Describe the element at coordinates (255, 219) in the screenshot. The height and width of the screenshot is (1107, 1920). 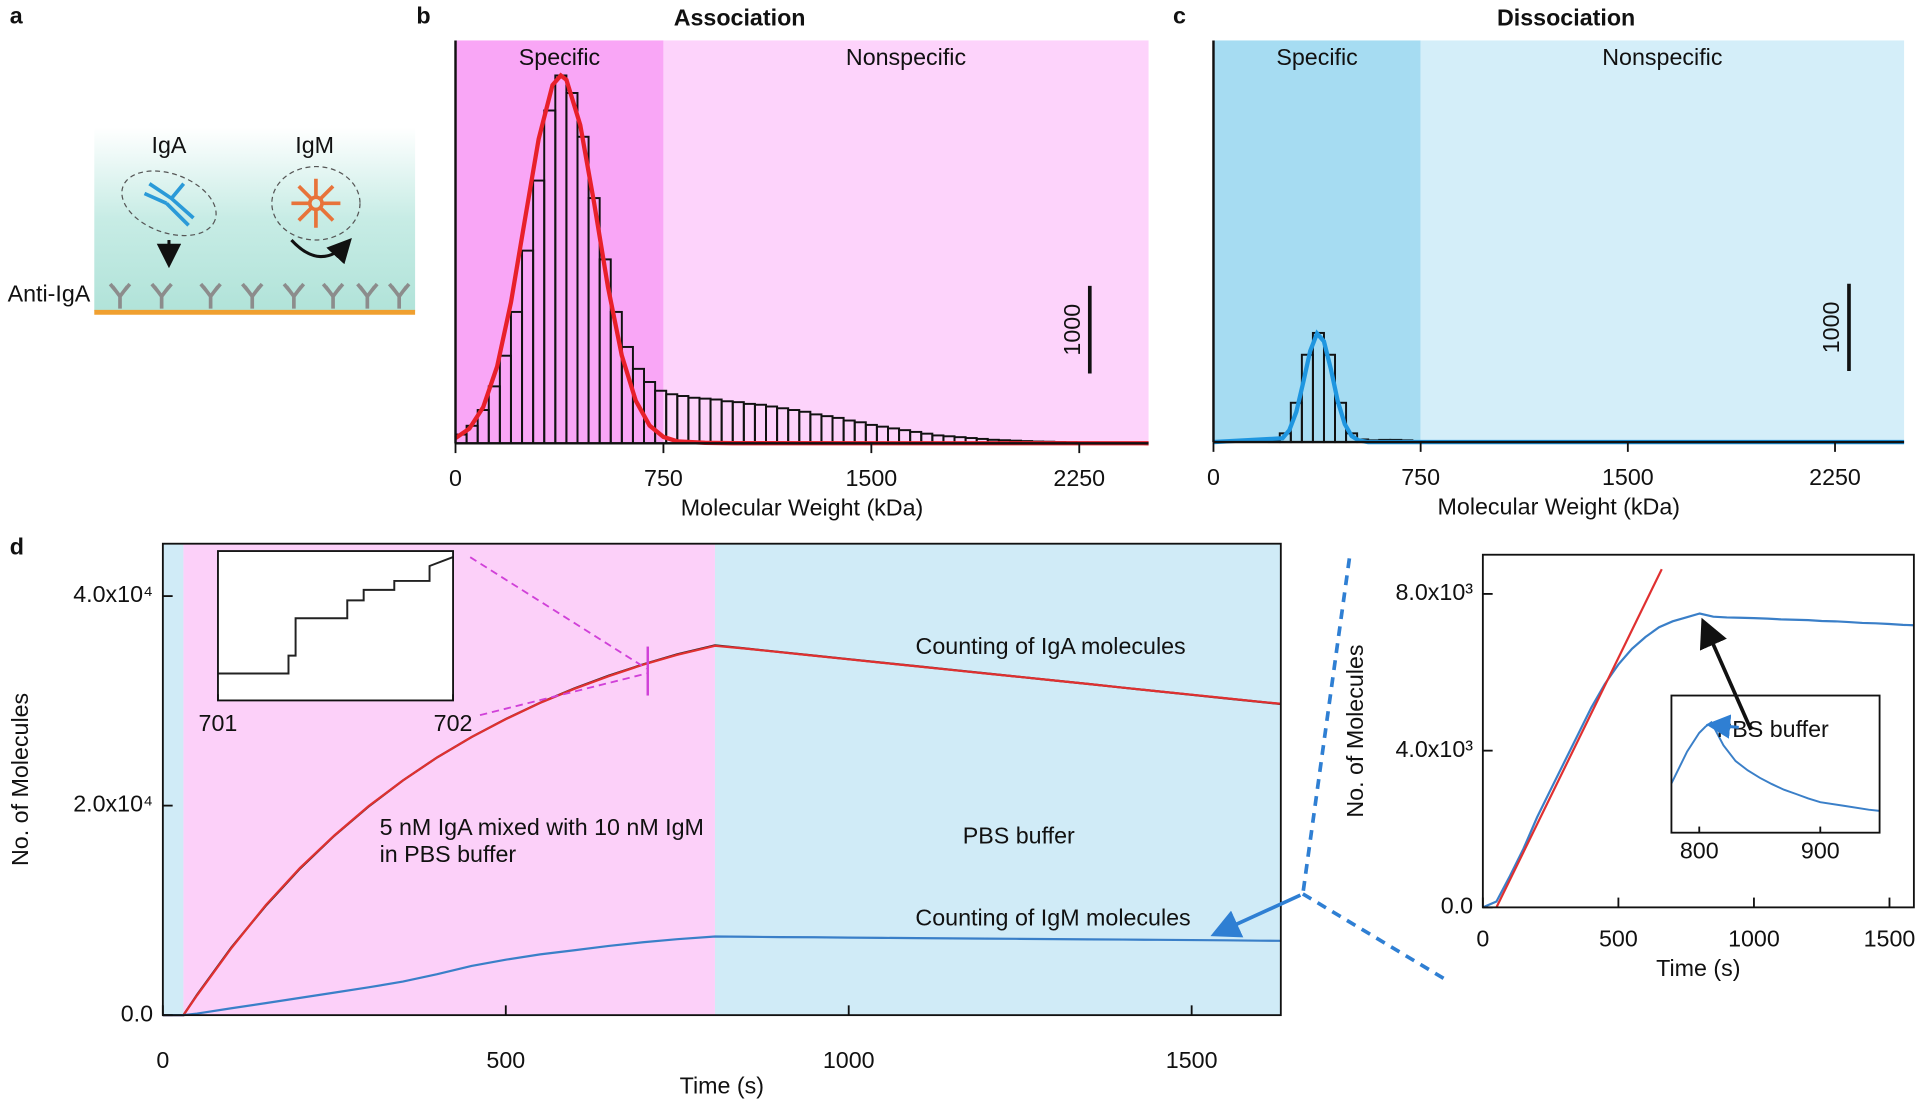
I see `solution` at that location.